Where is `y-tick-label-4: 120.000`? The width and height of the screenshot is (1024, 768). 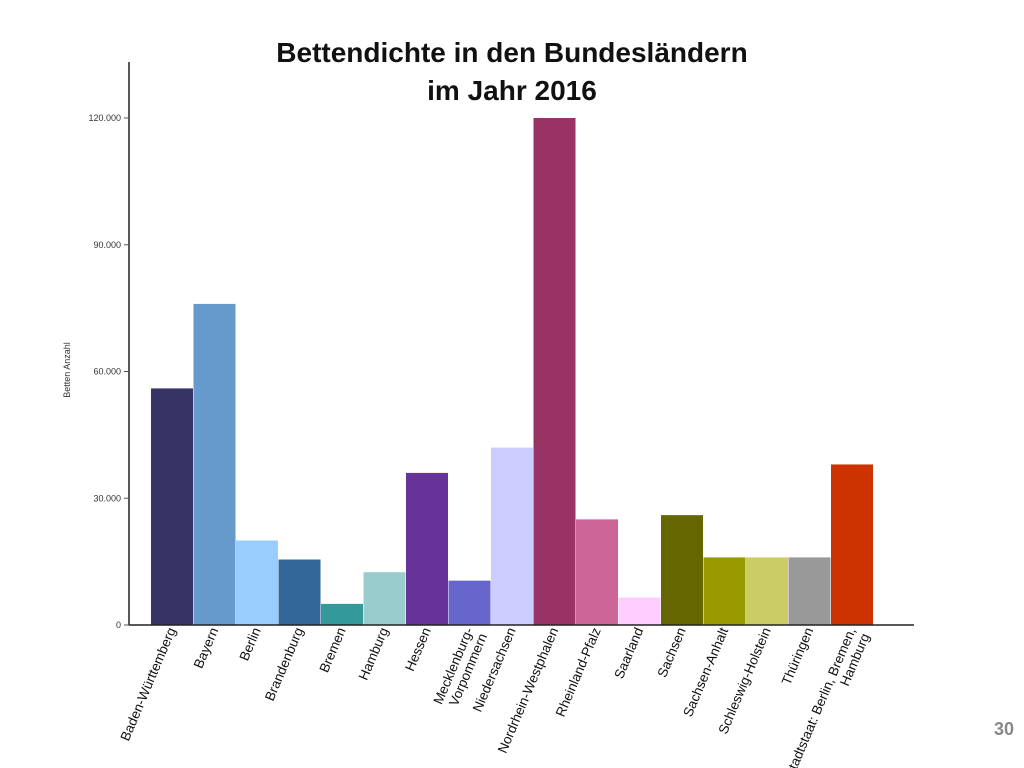 y-tick-label-4: 120.000 is located at coordinates (104, 118).